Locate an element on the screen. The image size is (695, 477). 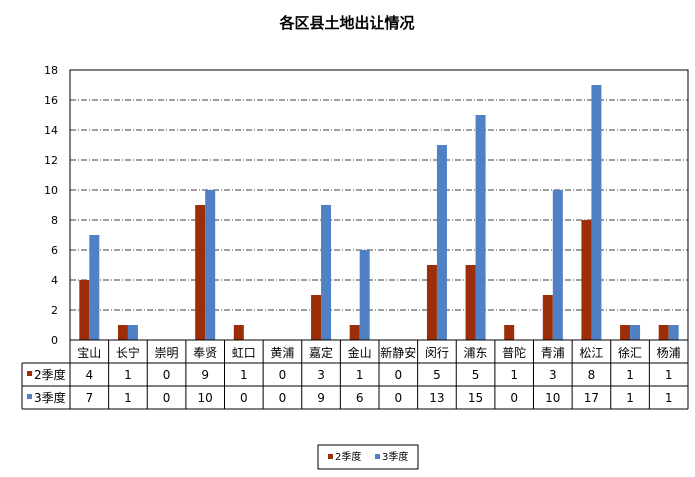
x-tick-label: 青浦 is located at coordinates (553, 353).